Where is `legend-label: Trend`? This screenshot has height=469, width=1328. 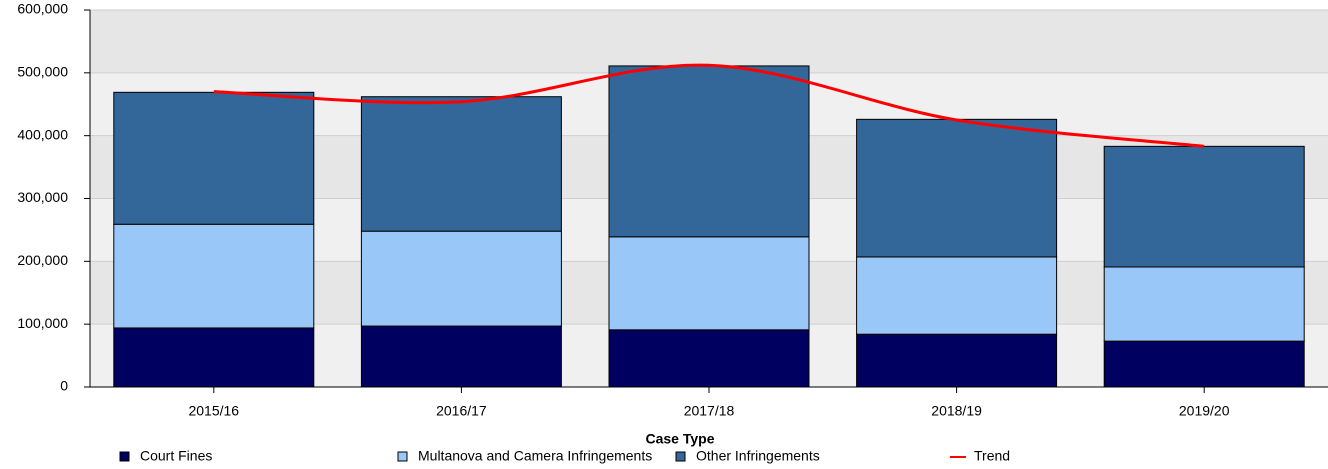 legend-label: Trend is located at coordinates (992, 456).